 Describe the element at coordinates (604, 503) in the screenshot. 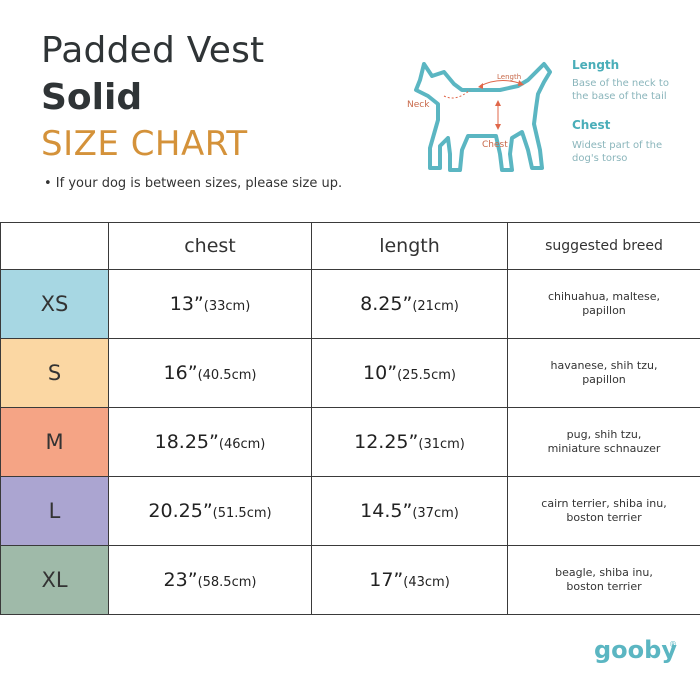

I see `breed-line-1: cairn terrier, shiba inu,` at that location.